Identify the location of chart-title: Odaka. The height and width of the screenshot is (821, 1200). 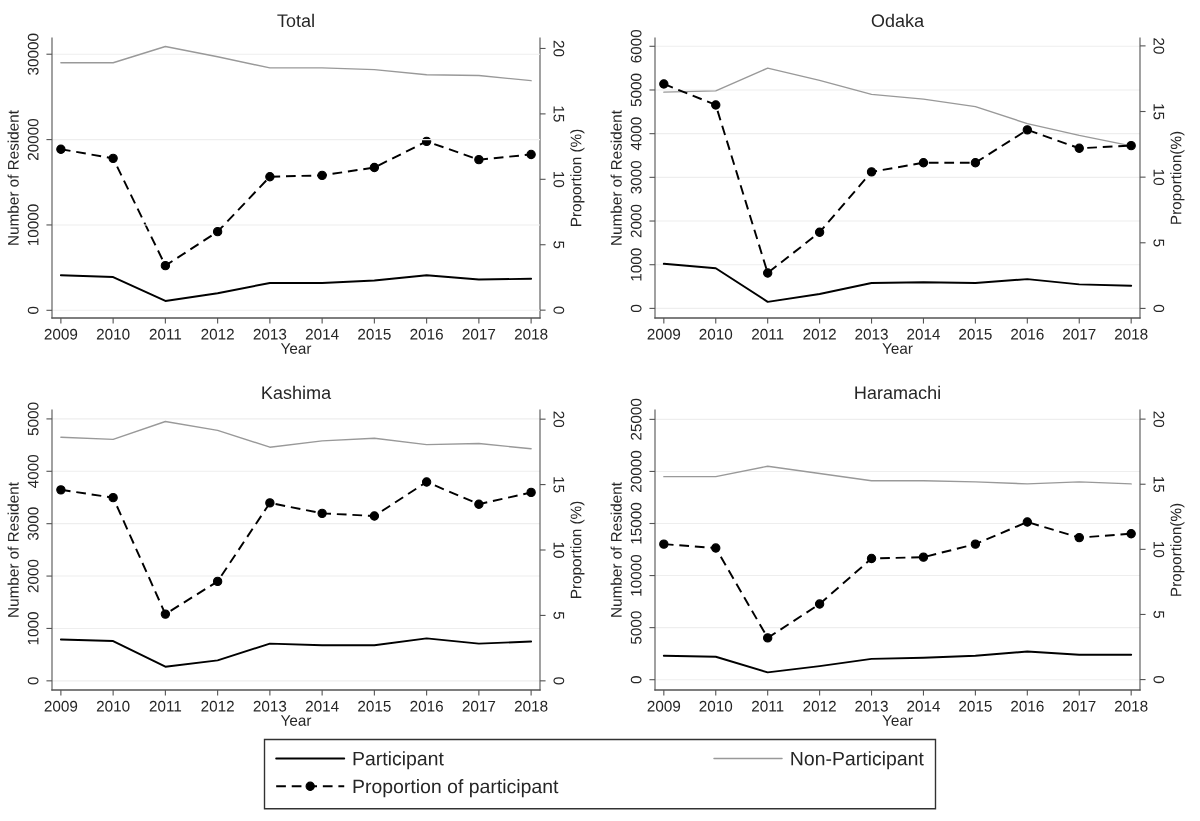
(898, 20).